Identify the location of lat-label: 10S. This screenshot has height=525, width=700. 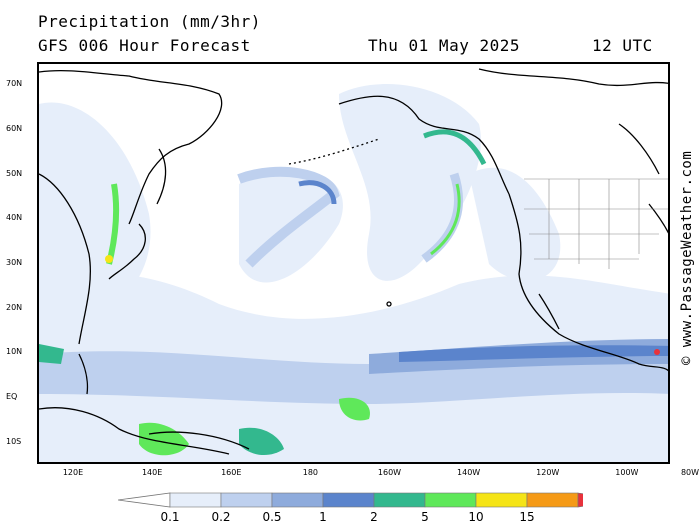
(14, 441).